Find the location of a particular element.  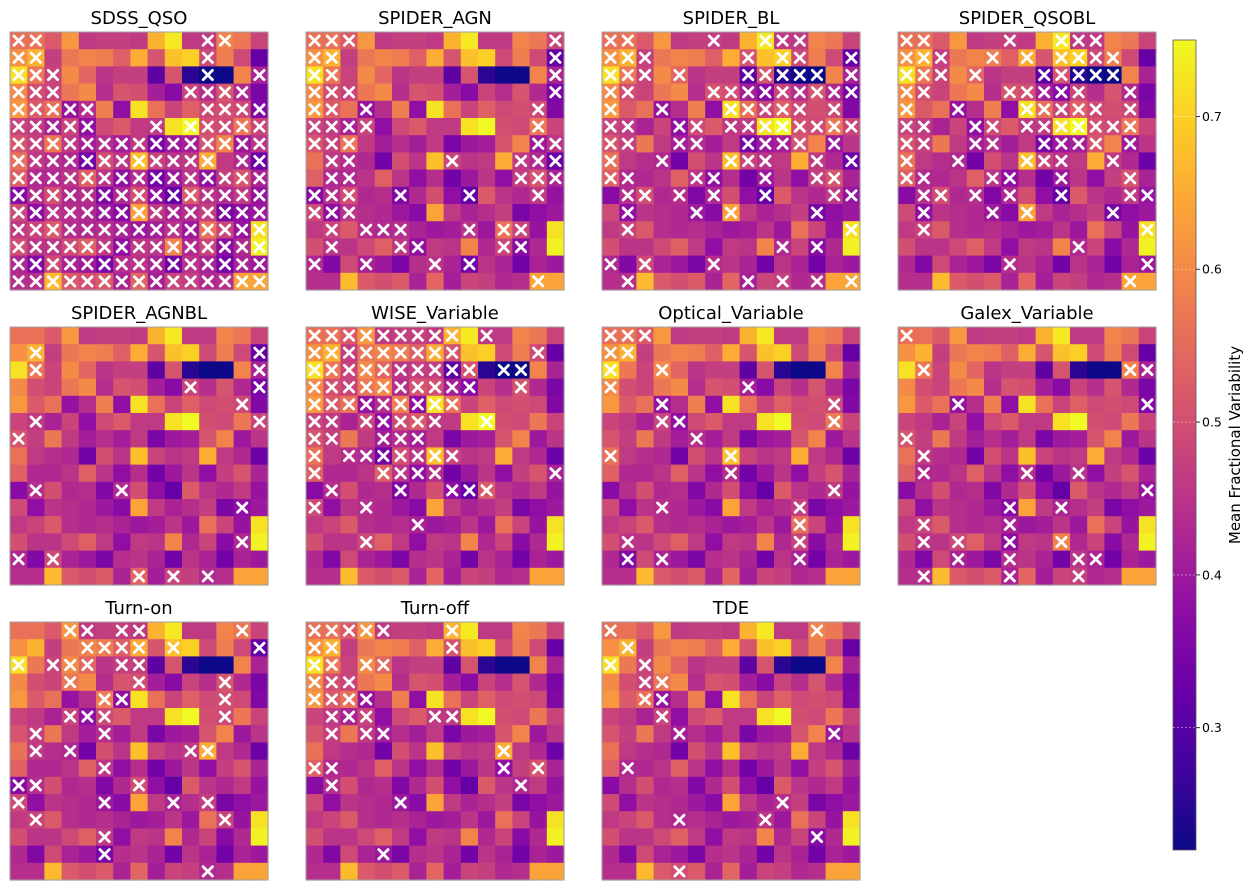

panel-galex-variable: Galex_Variable is located at coordinates (1027, 444).